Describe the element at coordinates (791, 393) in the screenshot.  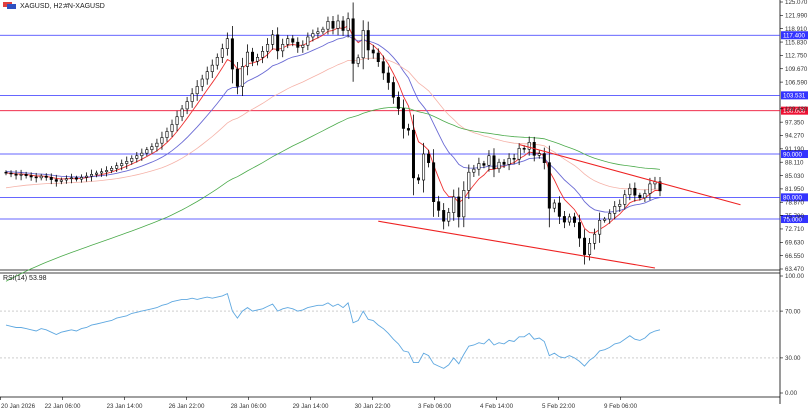
I see `rsi-tick-label: 0.00` at that location.